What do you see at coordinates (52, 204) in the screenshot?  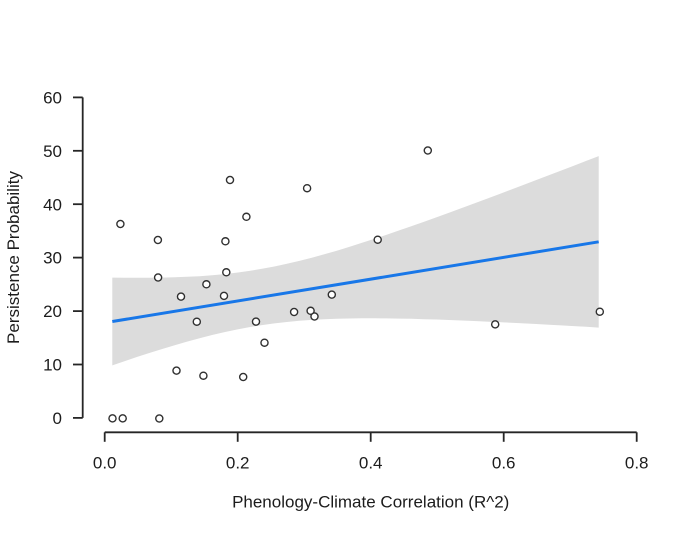 I see `svg-text: 40` at bounding box center [52, 204].